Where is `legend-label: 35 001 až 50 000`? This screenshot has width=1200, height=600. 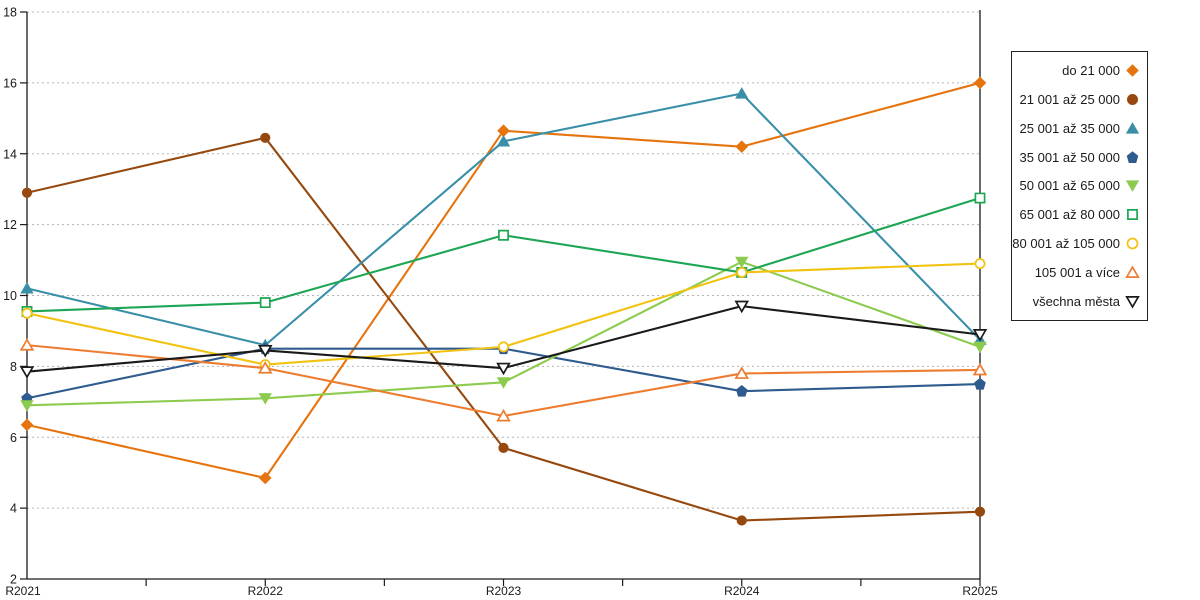
legend-label: 35 001 až 50 000 is located at coordinates (1069, 157).